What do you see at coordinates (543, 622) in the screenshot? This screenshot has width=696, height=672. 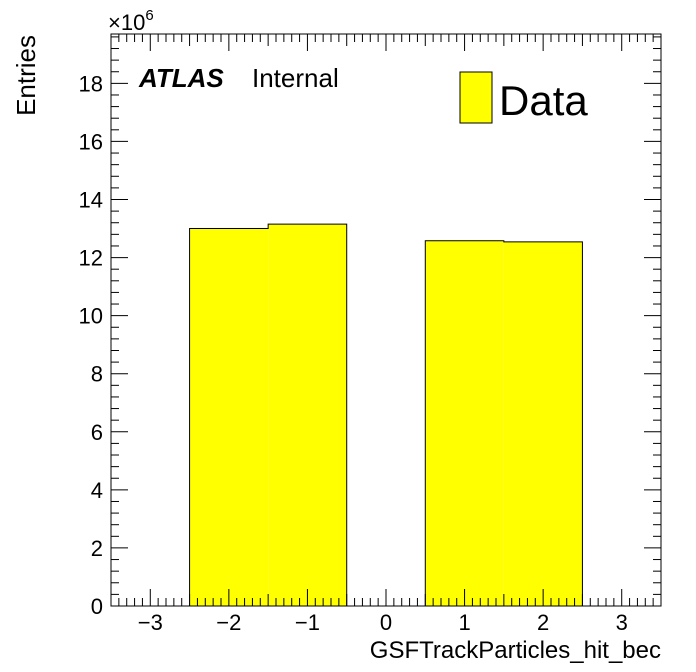 I see `x-tick-label: 2` at bounding box center [543, 622].